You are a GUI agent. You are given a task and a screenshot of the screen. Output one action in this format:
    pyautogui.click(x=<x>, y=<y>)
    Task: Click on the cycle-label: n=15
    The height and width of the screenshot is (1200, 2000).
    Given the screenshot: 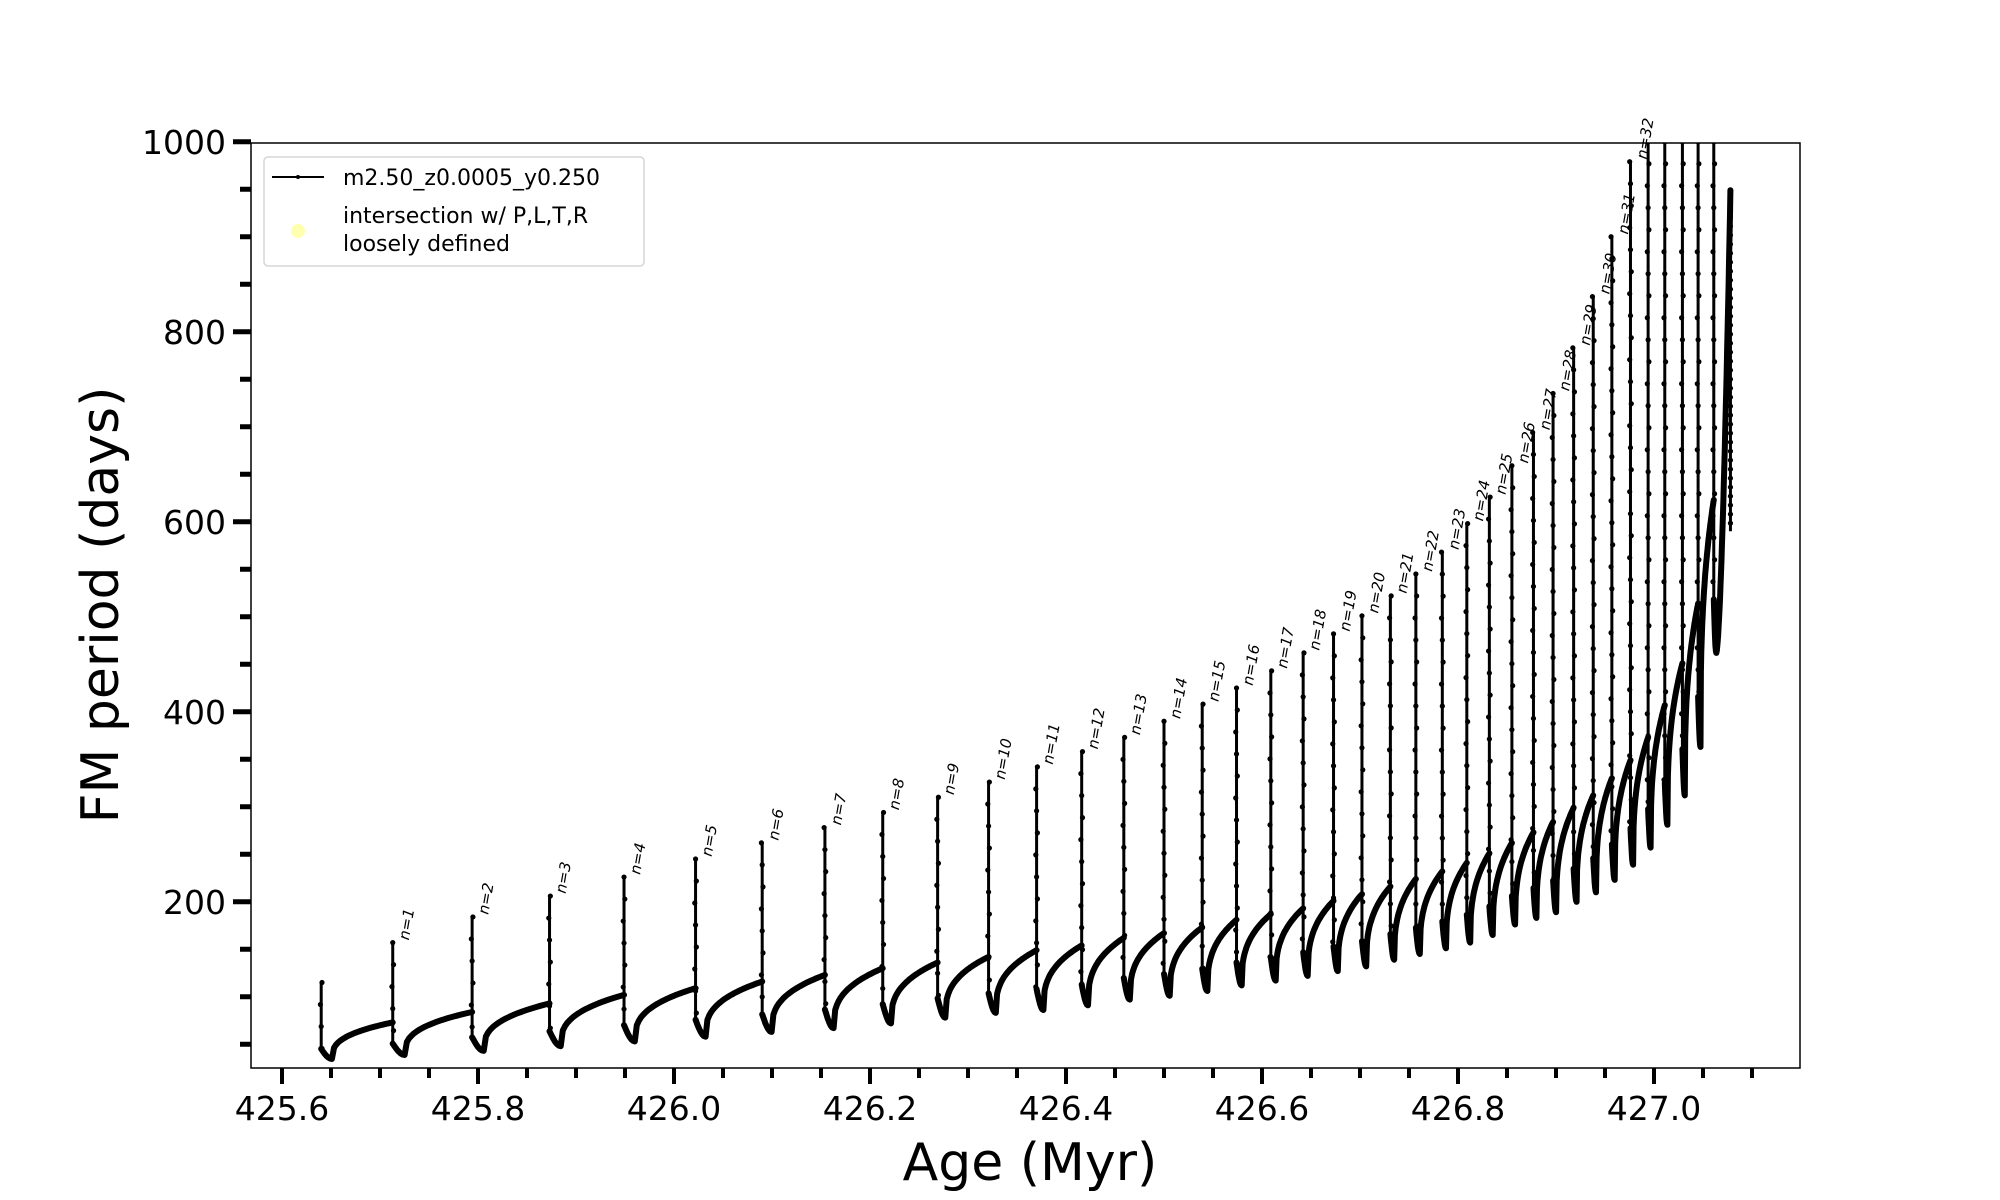 What is the action you would take?
    pyautogui.click(x=1216, y=681)
    